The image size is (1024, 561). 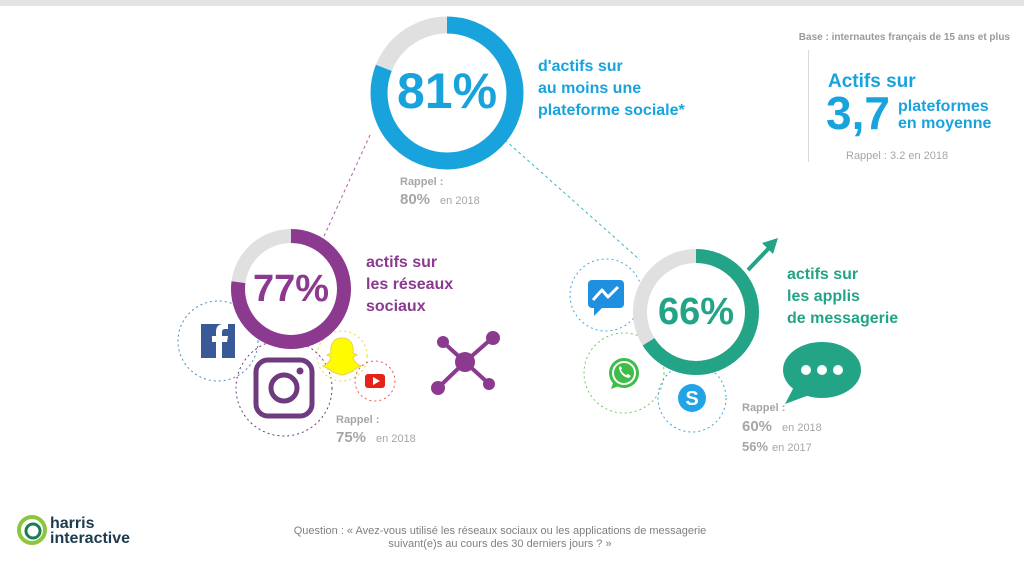 I want to click on messaging-percent: 66%, so click(x=696, y=312).